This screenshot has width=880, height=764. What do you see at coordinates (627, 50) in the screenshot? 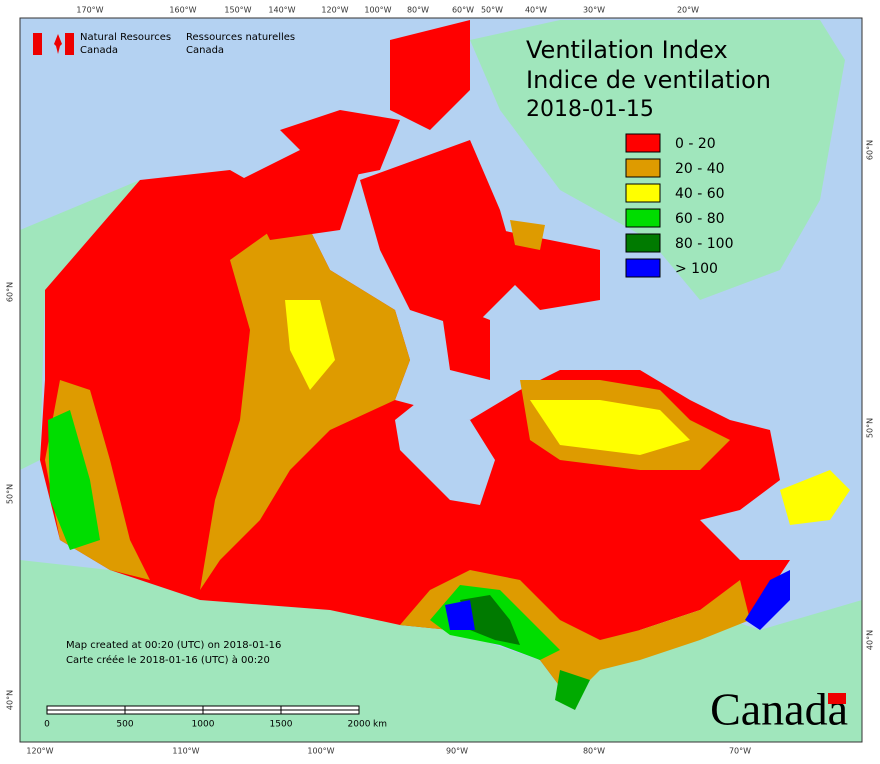
I see `title-en: Ventilation Index` at bounding box center [627, 50].